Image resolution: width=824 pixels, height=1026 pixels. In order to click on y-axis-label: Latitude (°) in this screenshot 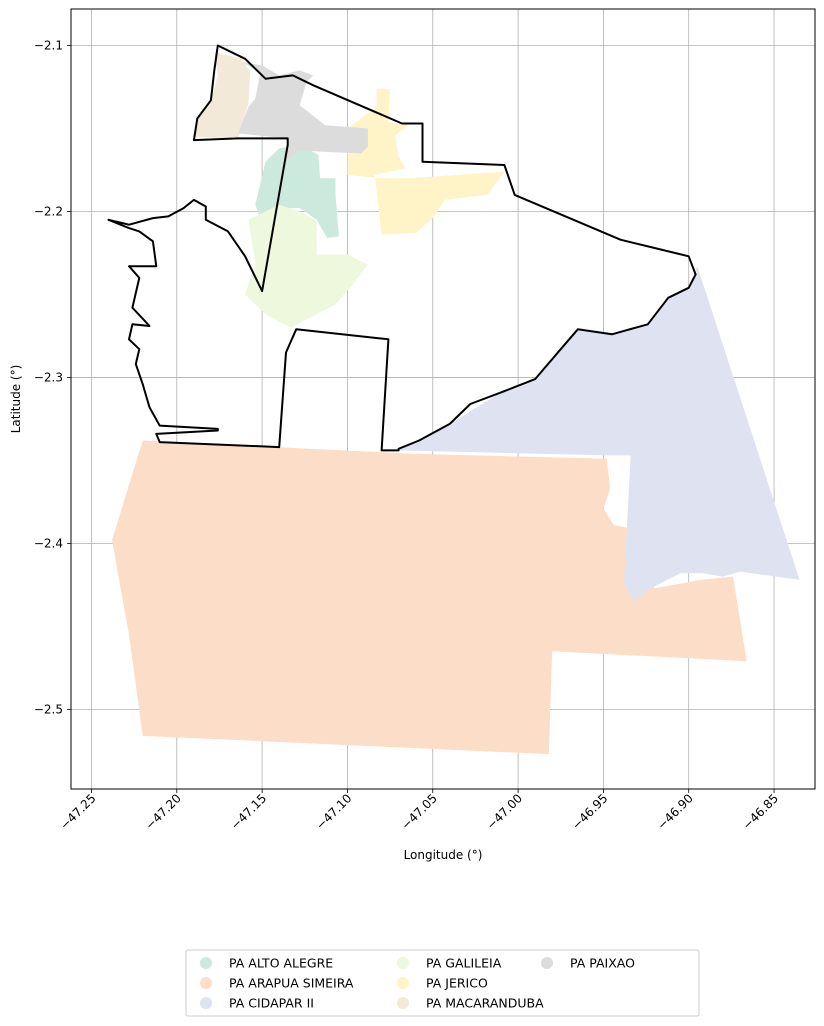, I will do `click(16, 399)`.